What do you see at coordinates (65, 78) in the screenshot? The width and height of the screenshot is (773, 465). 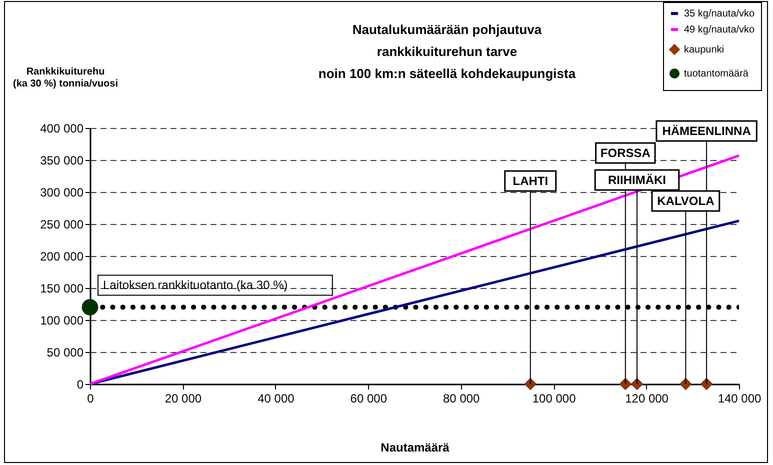 I see `y-axis-title: Rankkikuiturehu (ka 30 %) tonnia/vuosi` at bounding box center [65, 78].